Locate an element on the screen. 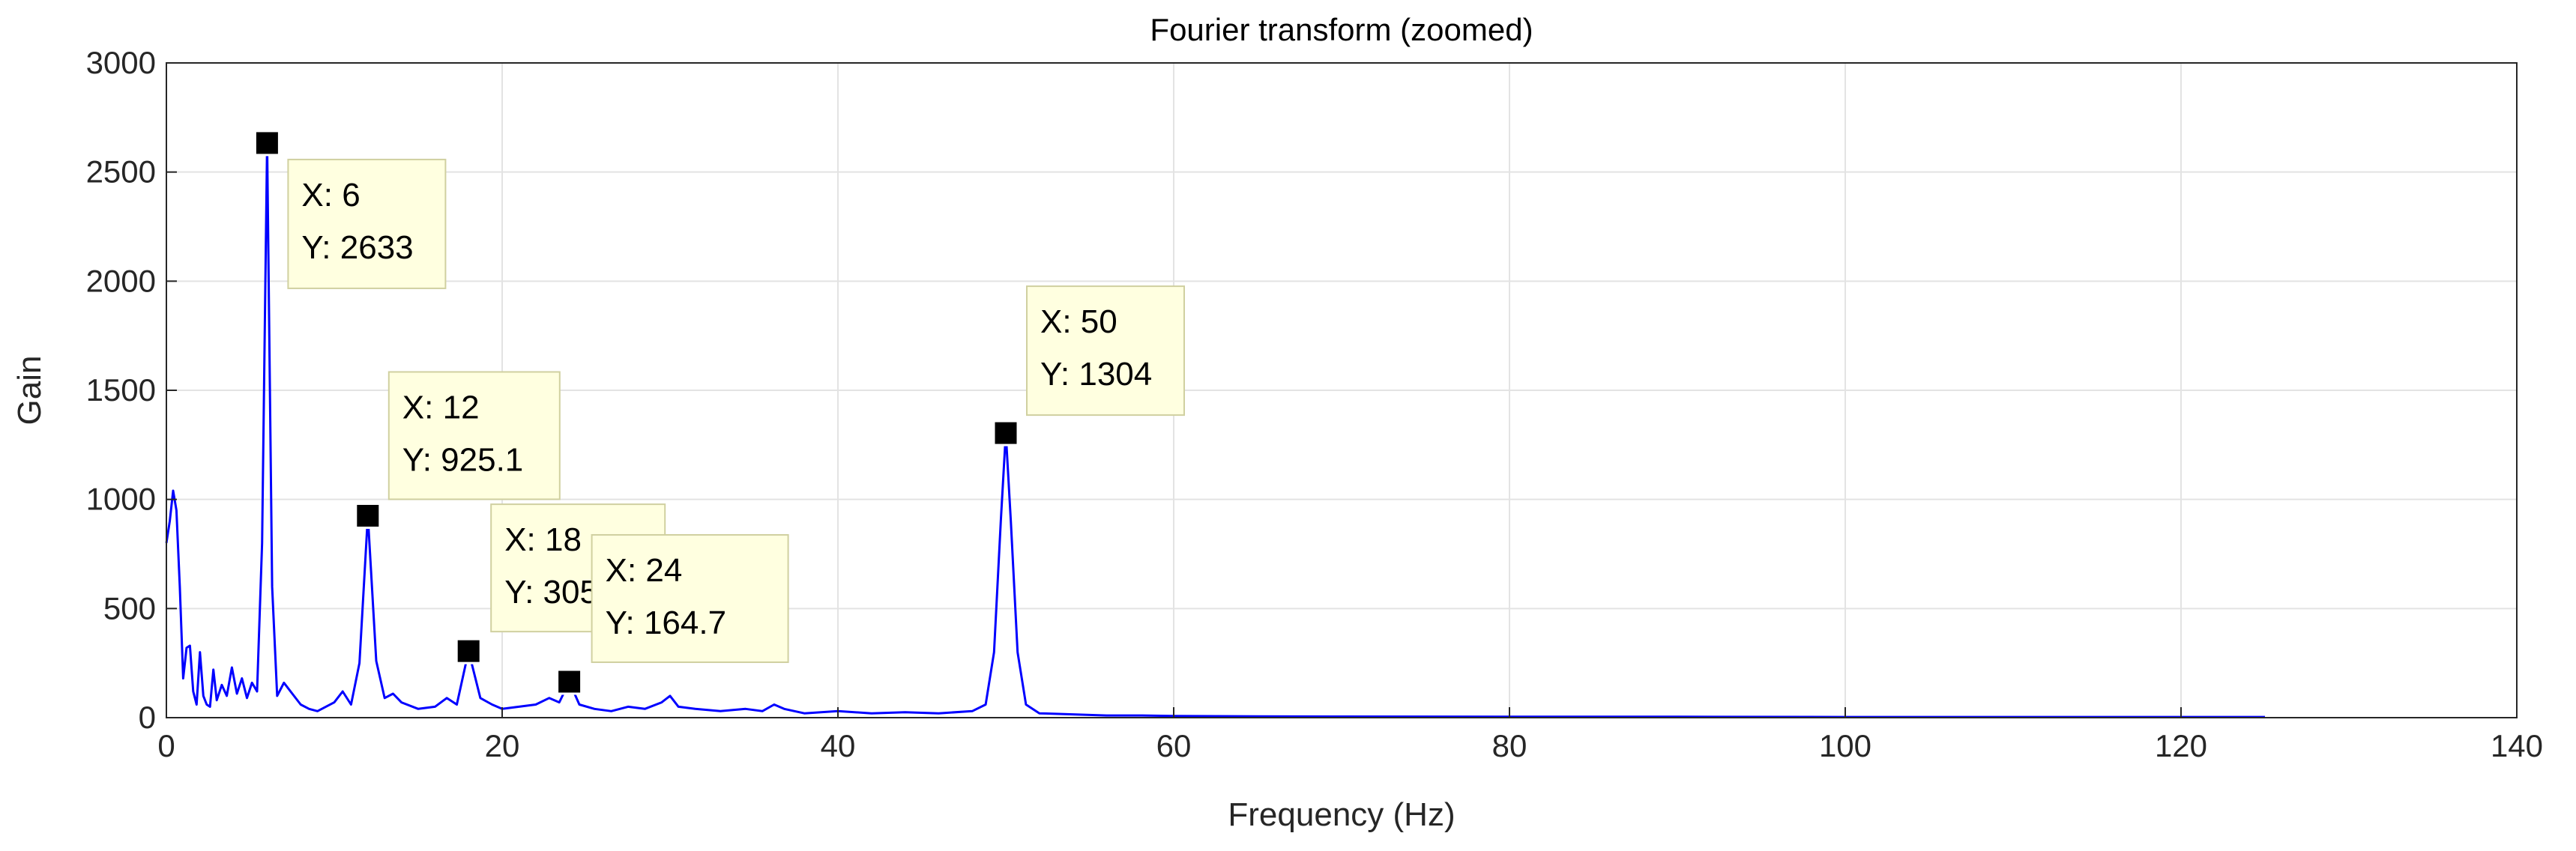 The image size is (2576, 851). x-tick-label: 140 is located at coordinates (2517, 745).